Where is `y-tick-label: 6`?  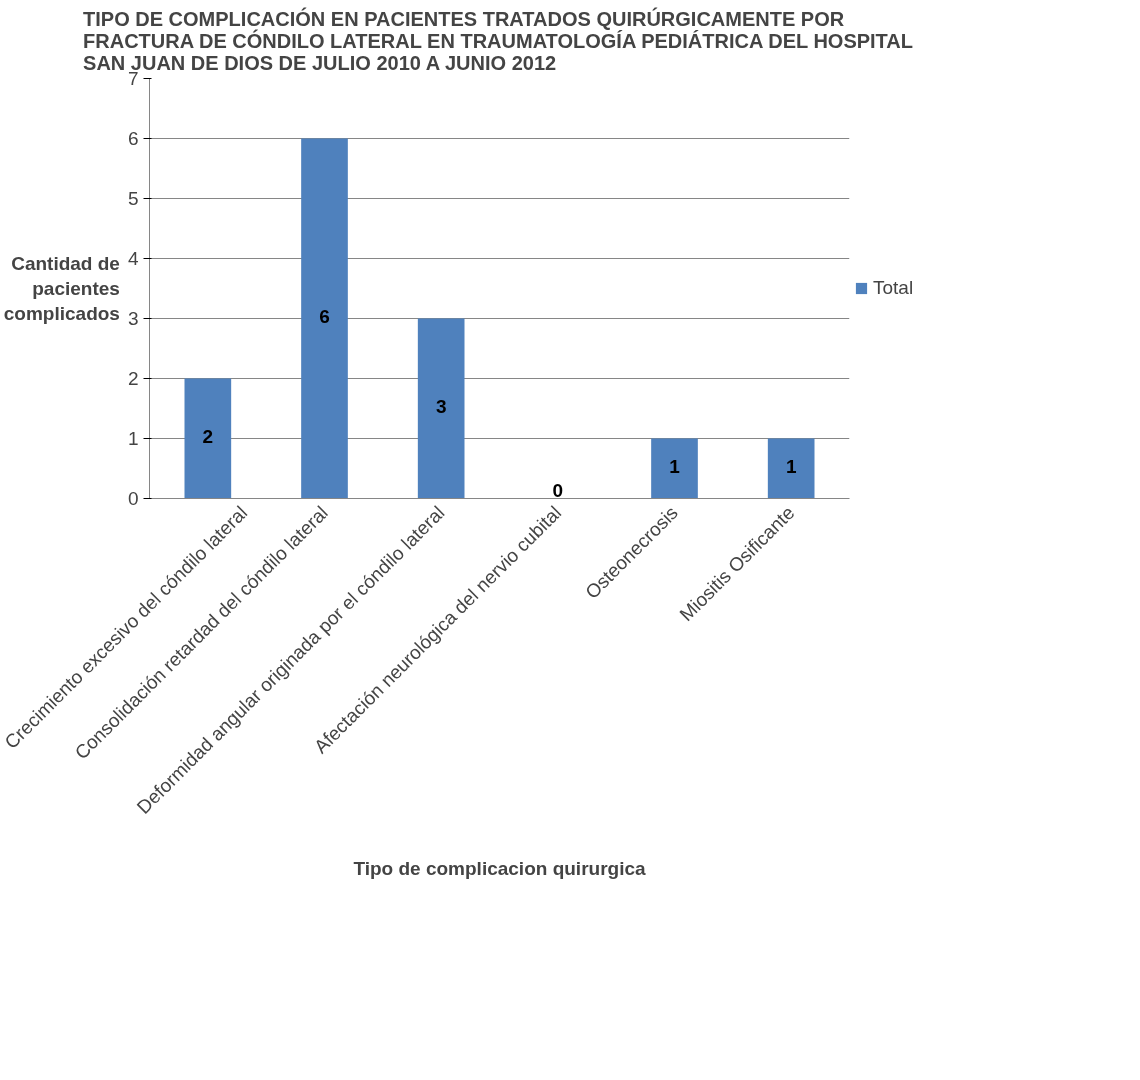 y-tick-label: 6 is located at coordinates (133, 138).